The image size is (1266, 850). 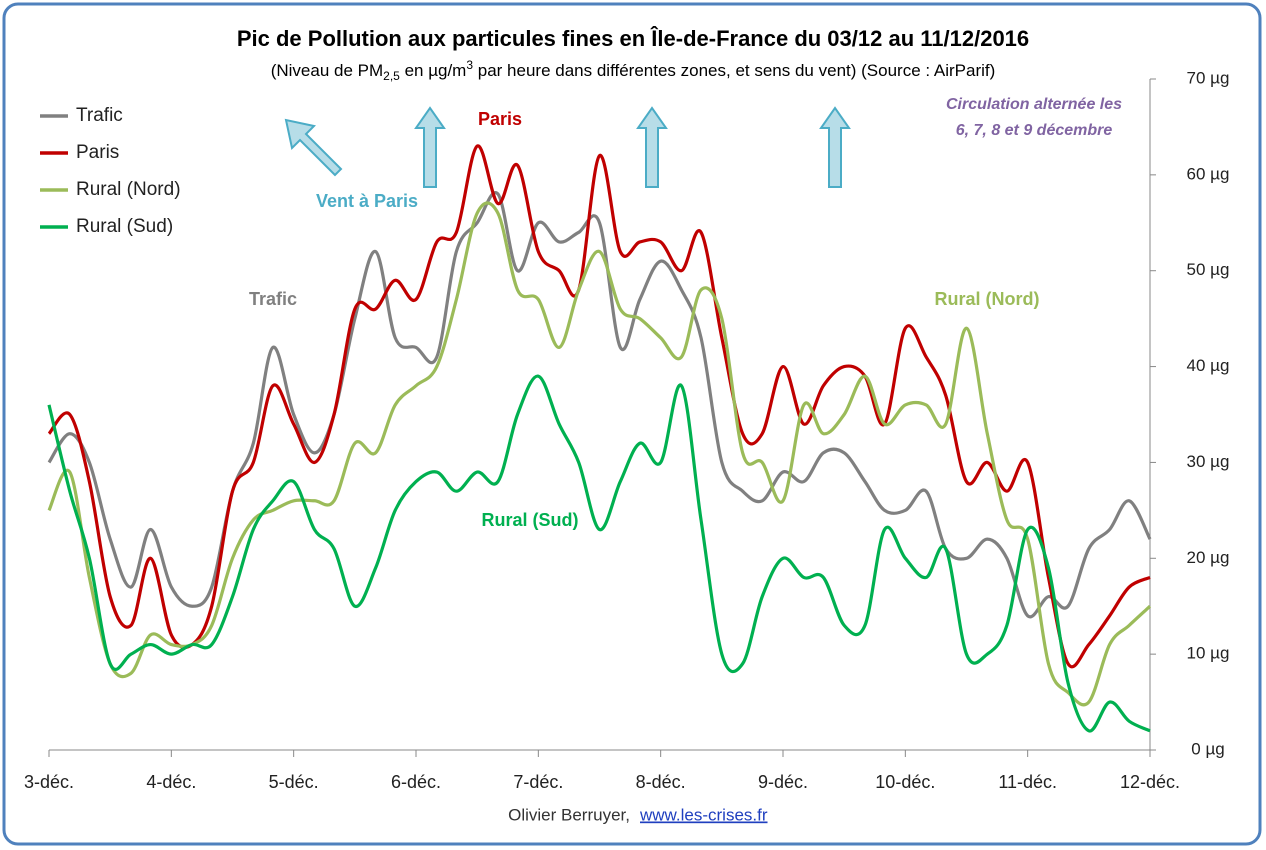 I want to click on y-tick-label: 0 µg, so click(x=1207, y=748).